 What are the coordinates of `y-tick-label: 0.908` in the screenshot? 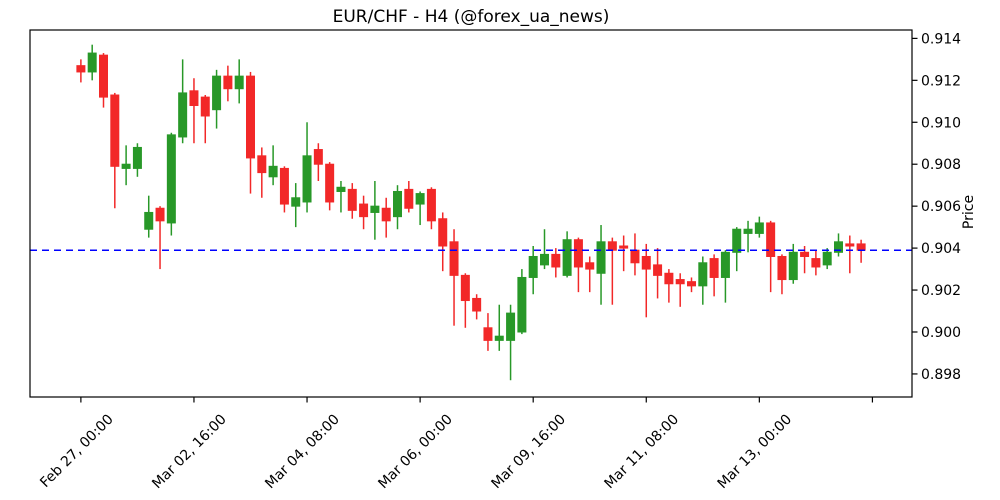 It's located at (941, 165).